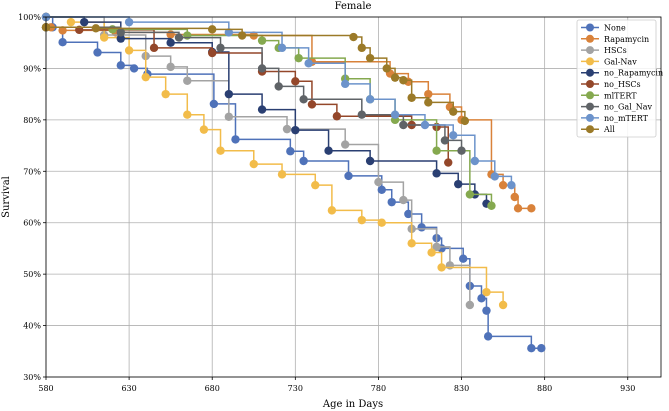 The image size is (669, 411). What do you see at coordinates (615, 50) in the screenshot?
I see `legend-label-hscs: HSCs` at bounding box center [615, 50].